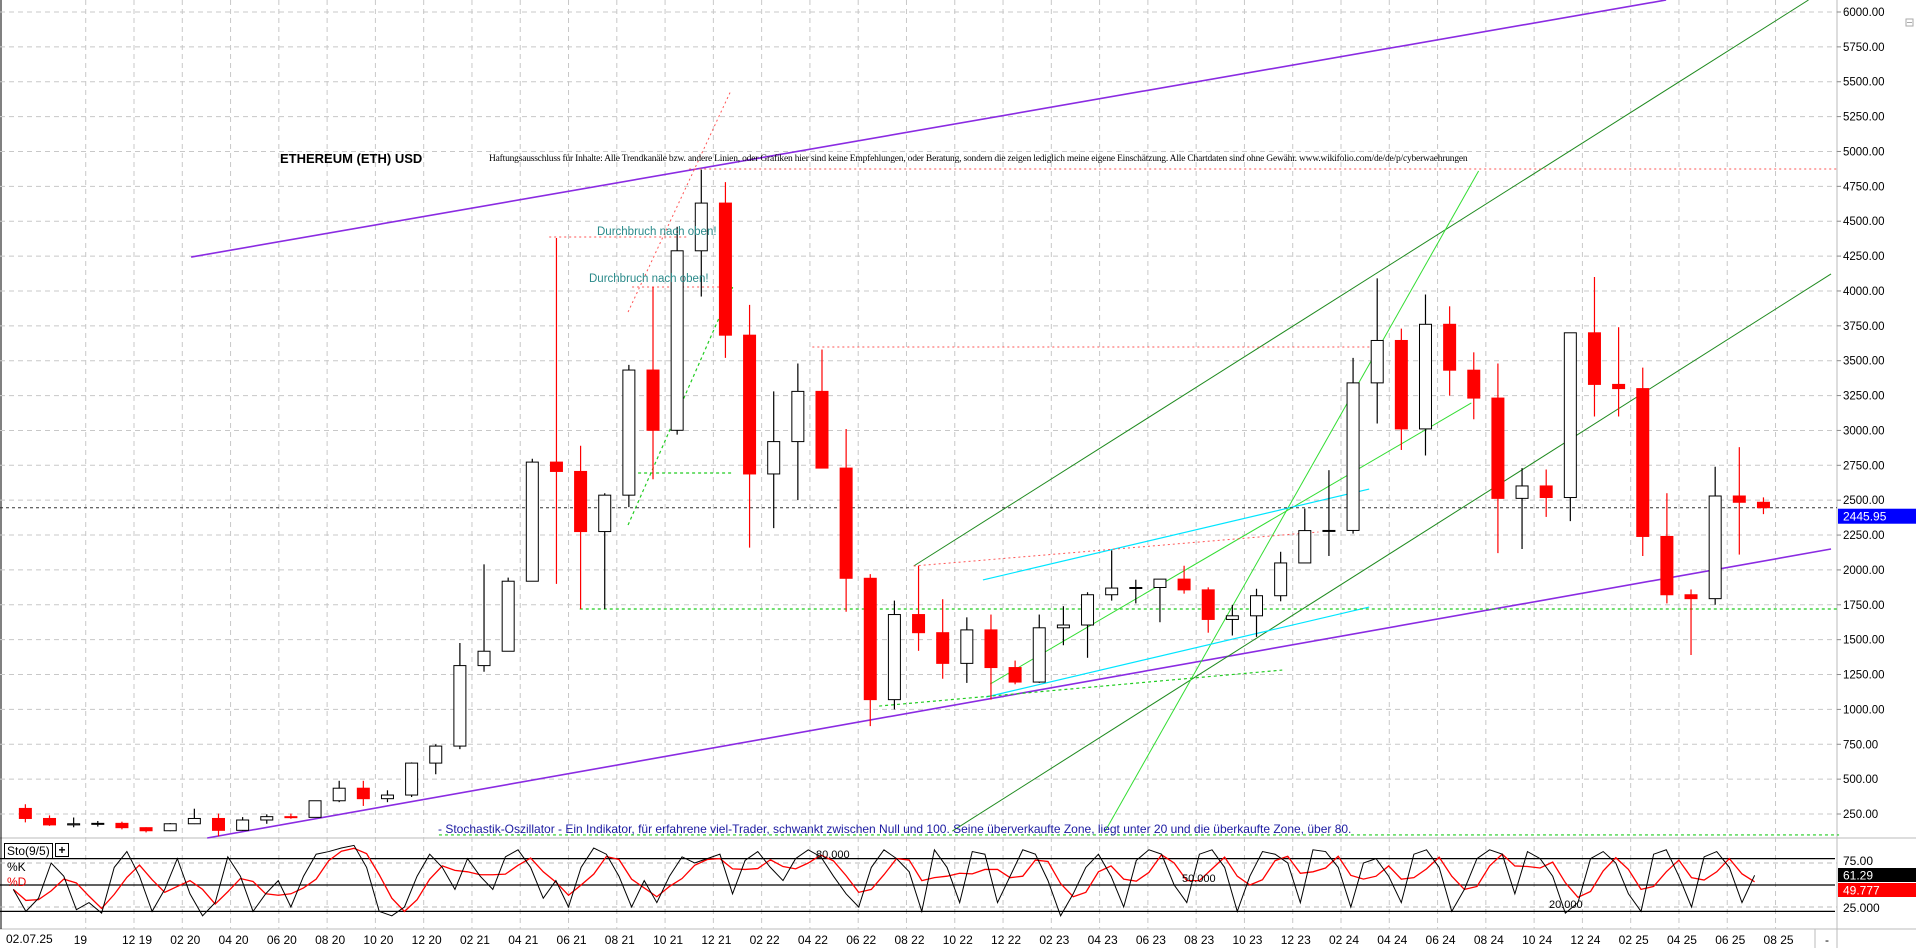 The image size is (1916, 948). I want to click on k-value-label: 61.29, so click(1858, 876).